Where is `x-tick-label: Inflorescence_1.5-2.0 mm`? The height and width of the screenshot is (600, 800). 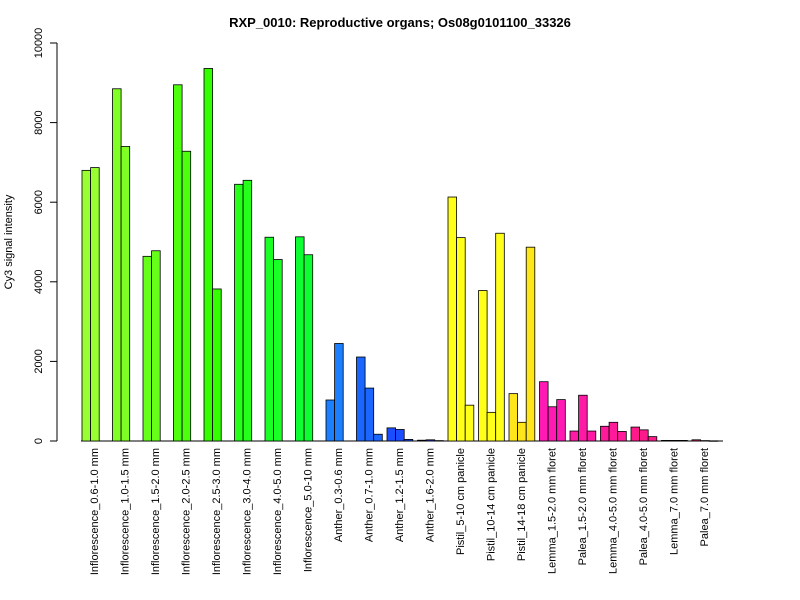
x-tick-label: Inflorescence_1.5-2.0 mm is located at coordinates (156, 511).